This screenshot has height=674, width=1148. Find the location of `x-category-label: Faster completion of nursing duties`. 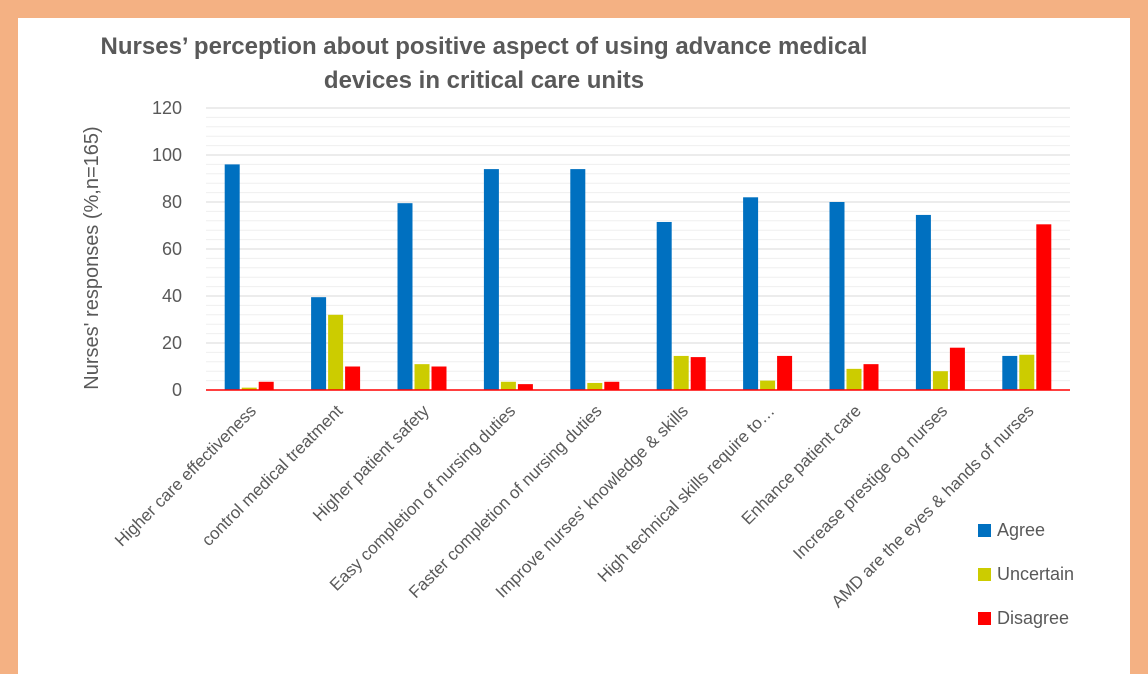

x-category-label: Faster completion of nursing duties is located at coordinates (505, 501).